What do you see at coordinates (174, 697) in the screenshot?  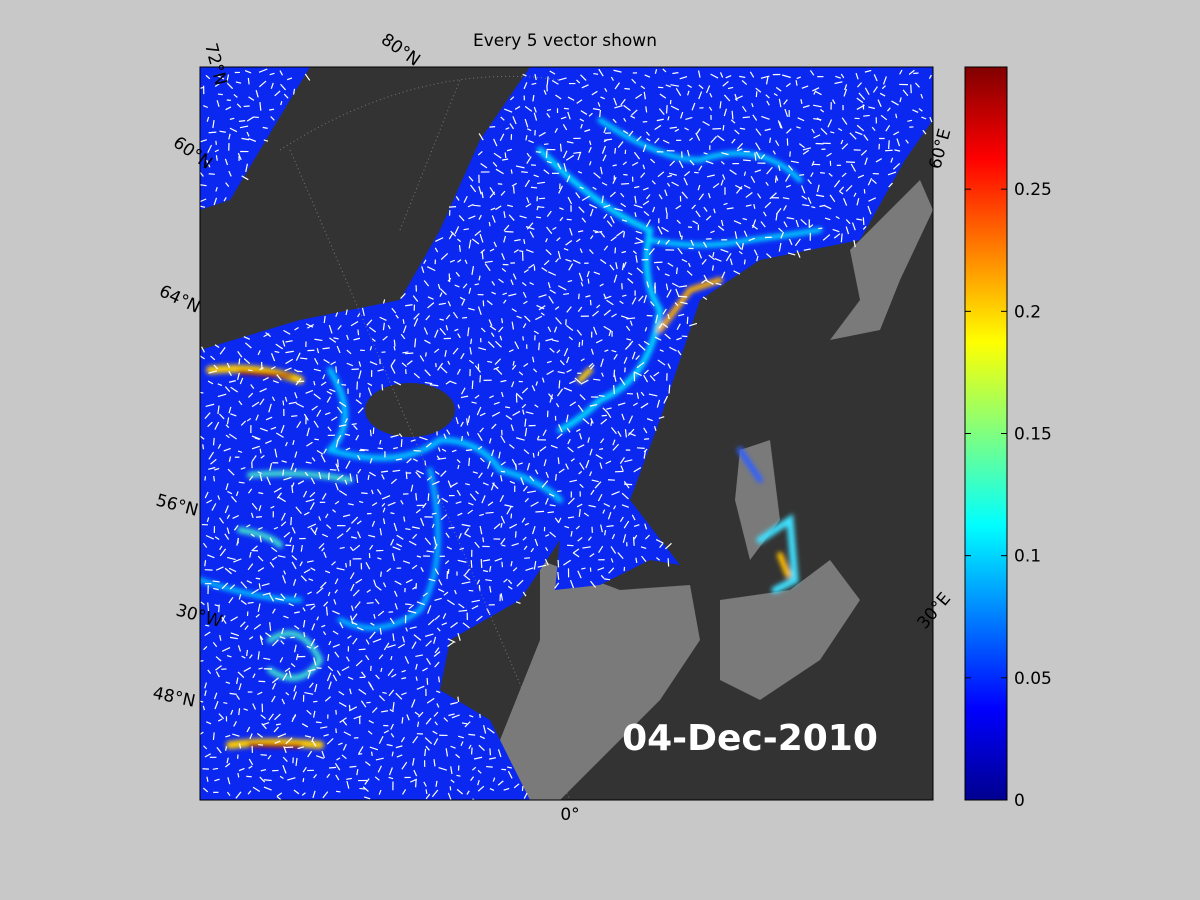 I see `graticule-label: 48°N` at bounding box center [174, 697].